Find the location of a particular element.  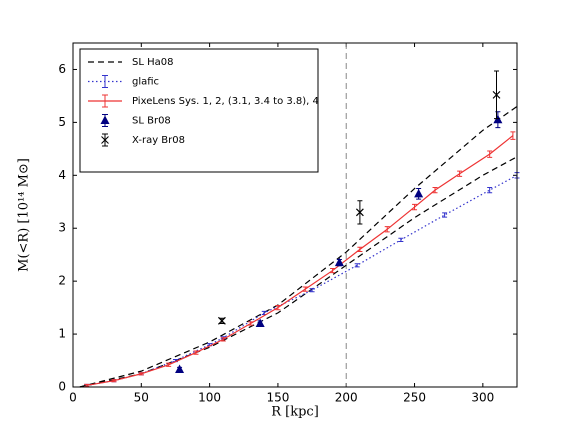

legend-label: PixeLens Sys. 1, 2, (3.1, 3.4 to 3.8), 4 is located at coordinates (225, 101).